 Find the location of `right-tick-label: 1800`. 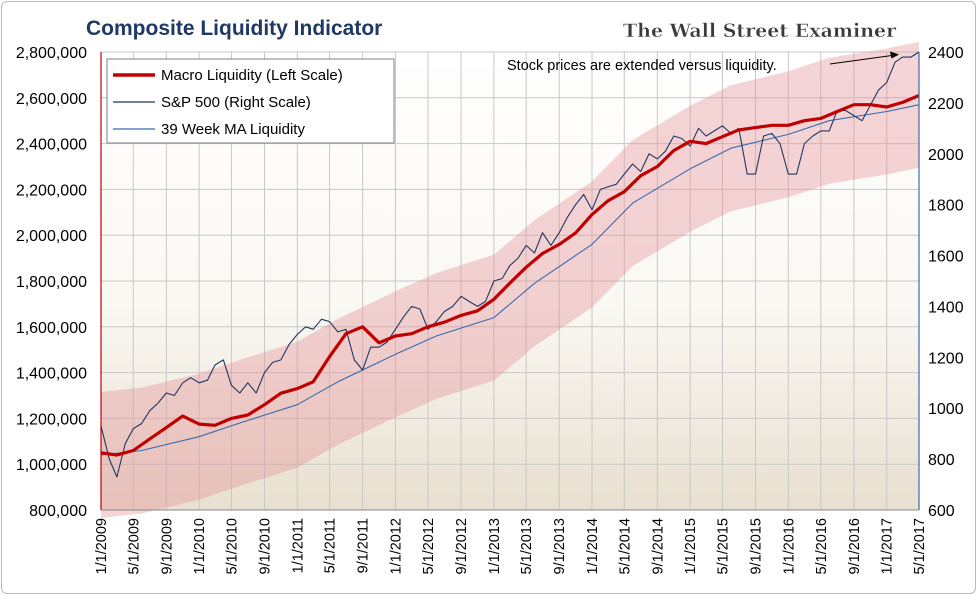

right-tick-label: 1800 is located at coordinates (946, 206).